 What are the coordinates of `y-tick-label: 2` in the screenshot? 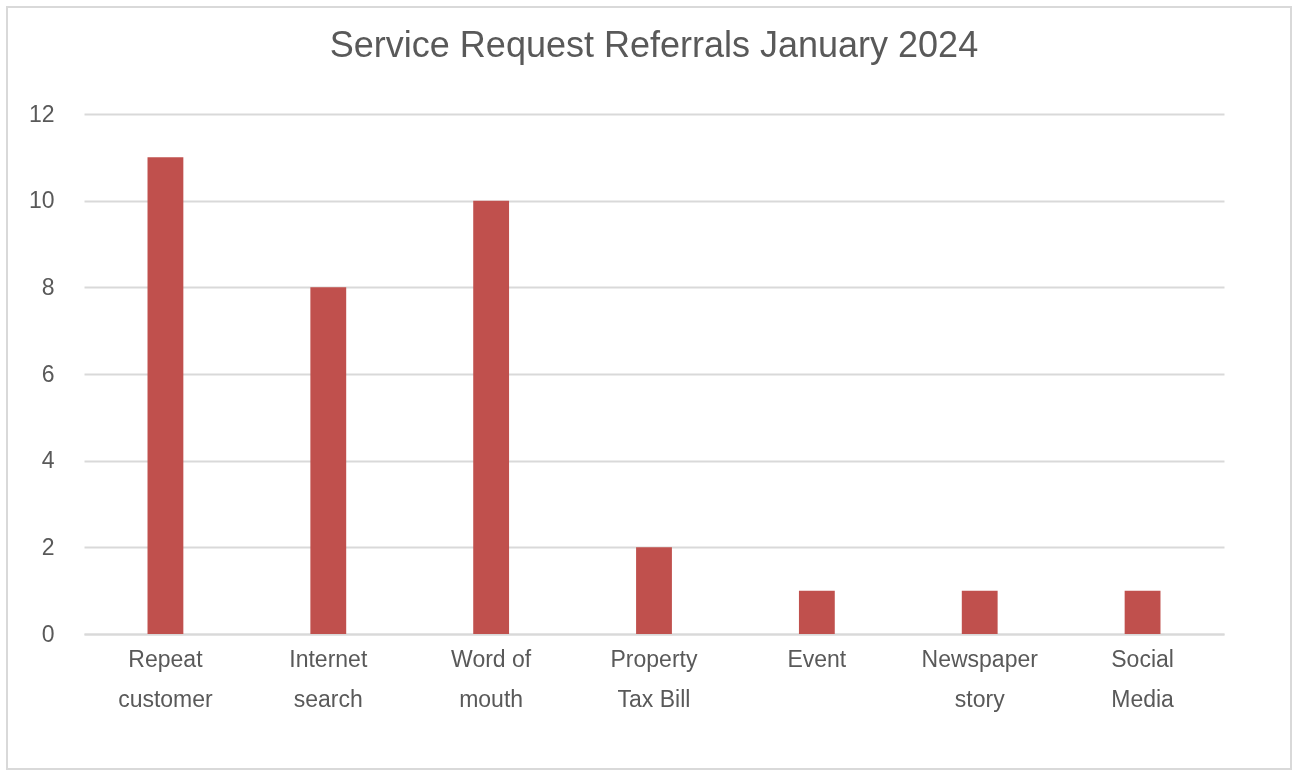 It's located at (48, 546).